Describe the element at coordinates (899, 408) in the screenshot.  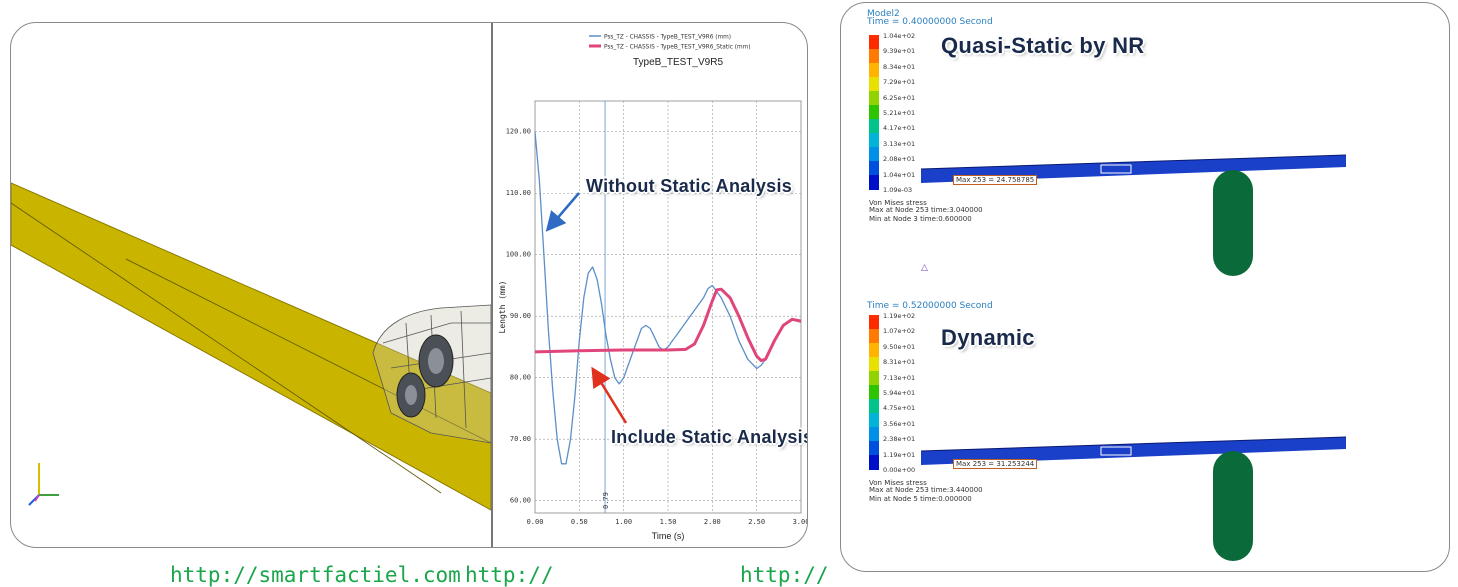
I see `colorbar-label: 4.75e+01` at that location.